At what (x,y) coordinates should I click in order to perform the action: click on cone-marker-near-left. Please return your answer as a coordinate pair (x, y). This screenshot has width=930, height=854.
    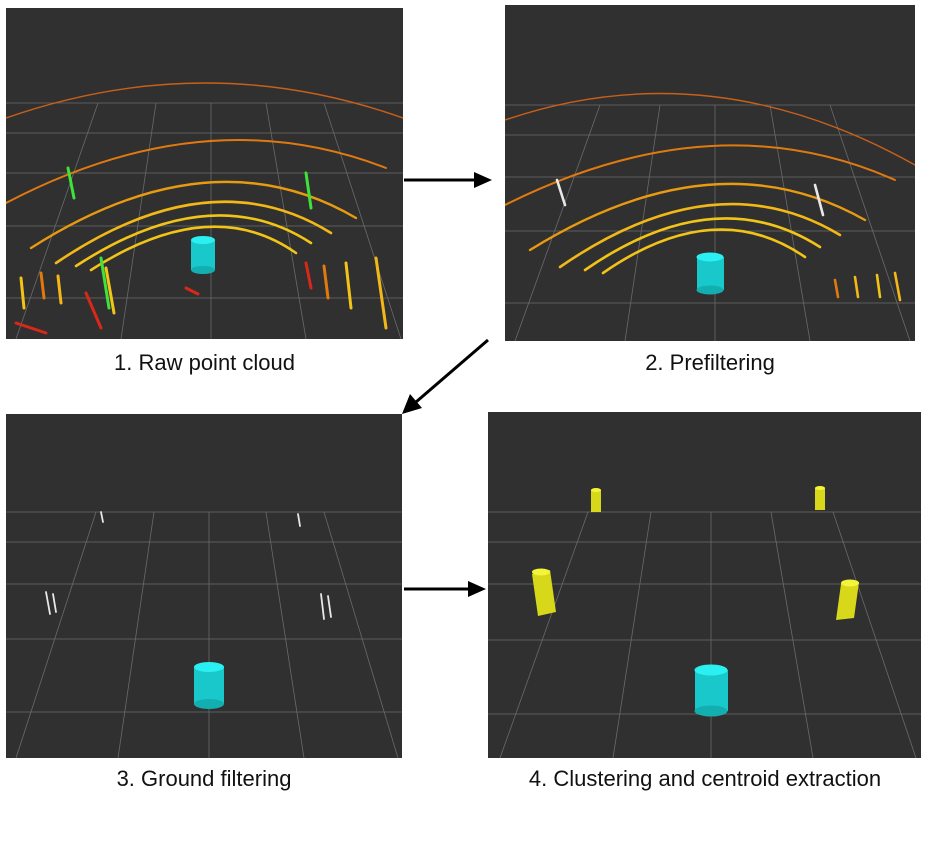
    Looking at the image, I should click on (544, 592).